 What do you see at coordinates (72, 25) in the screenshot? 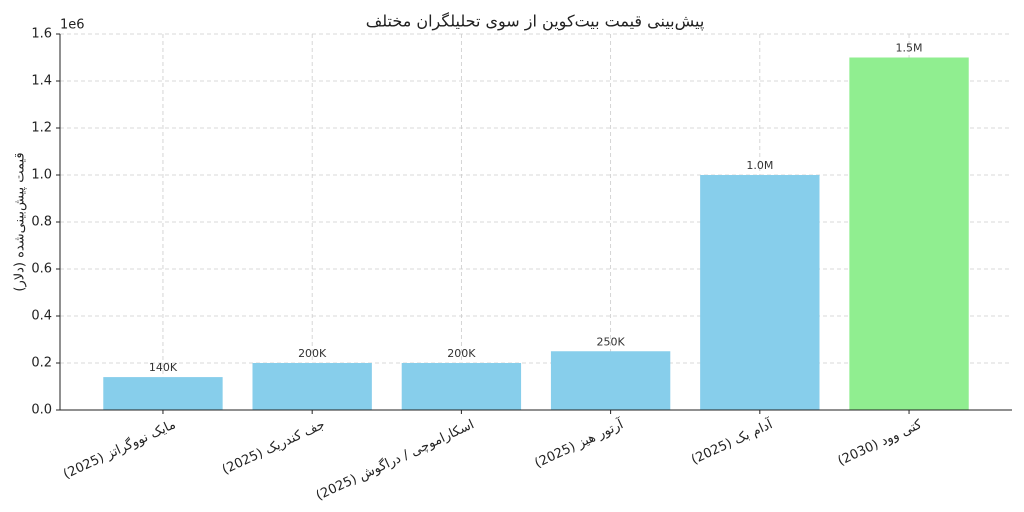
I see `axis-offset: 1e6` at bounding box center [72, 25].